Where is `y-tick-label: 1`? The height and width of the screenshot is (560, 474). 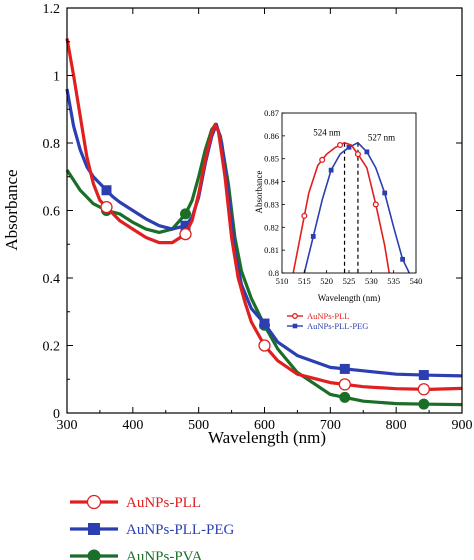
y-tick-label: 1 is located at coordinates (56, 77).